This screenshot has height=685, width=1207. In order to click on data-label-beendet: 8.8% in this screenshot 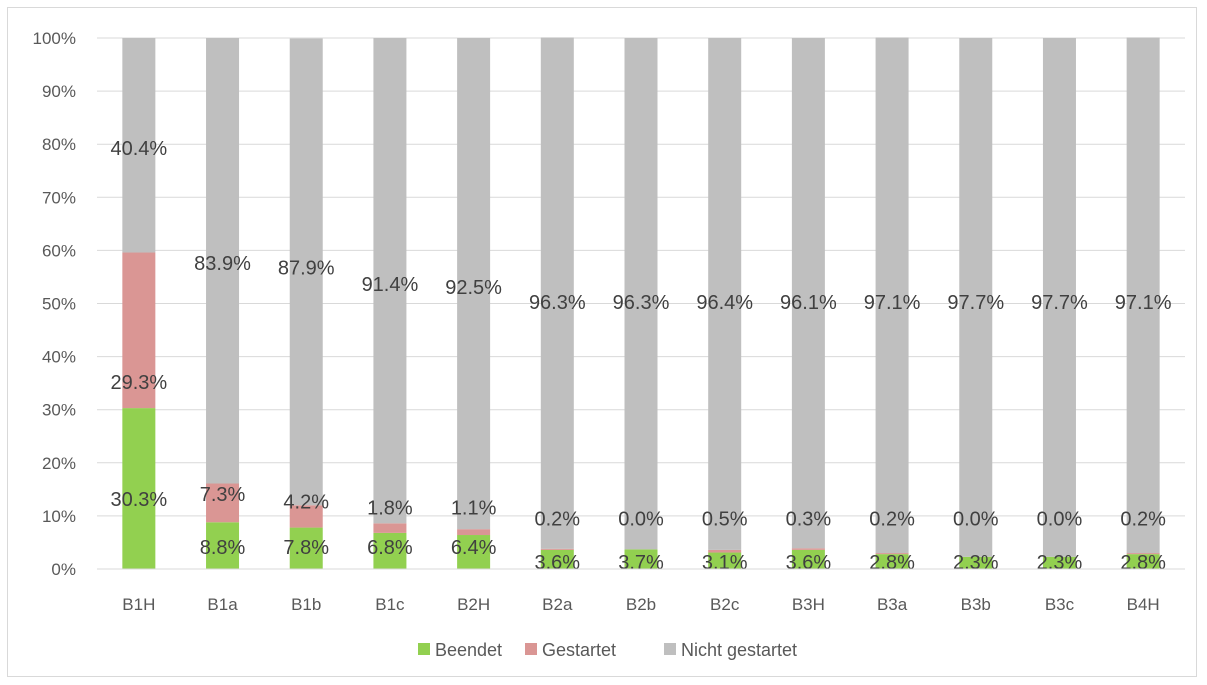, I will do `click(223, 548)`.